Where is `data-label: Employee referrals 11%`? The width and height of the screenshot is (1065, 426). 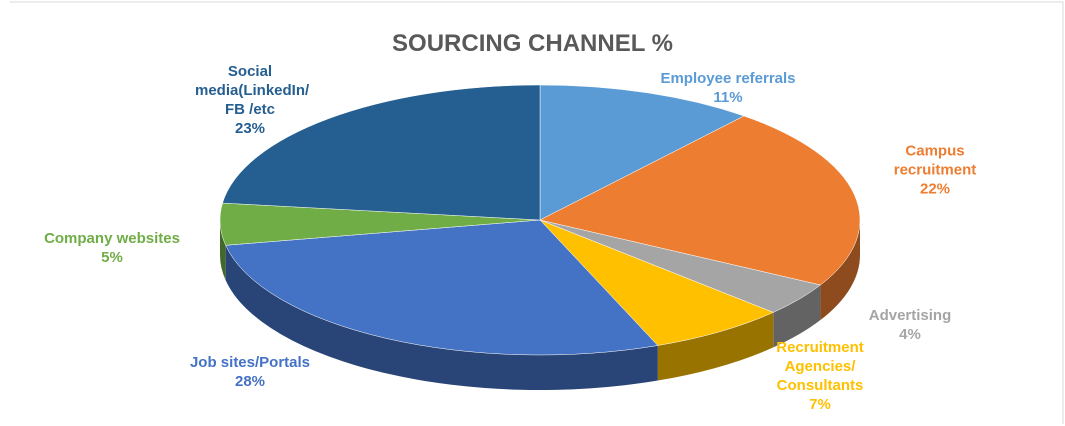
data-label: Employee referrals 11% is located at coordinates (728, 88).